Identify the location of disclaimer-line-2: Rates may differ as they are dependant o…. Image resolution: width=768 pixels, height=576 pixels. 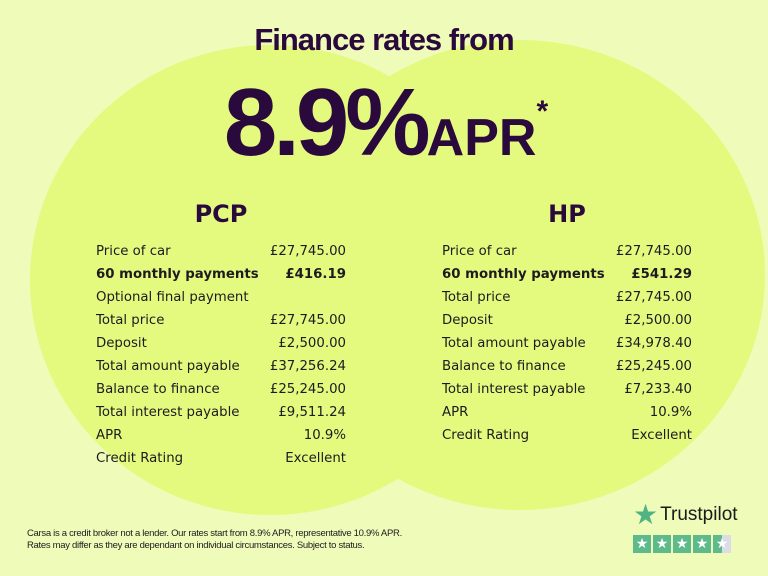
(196, 545).